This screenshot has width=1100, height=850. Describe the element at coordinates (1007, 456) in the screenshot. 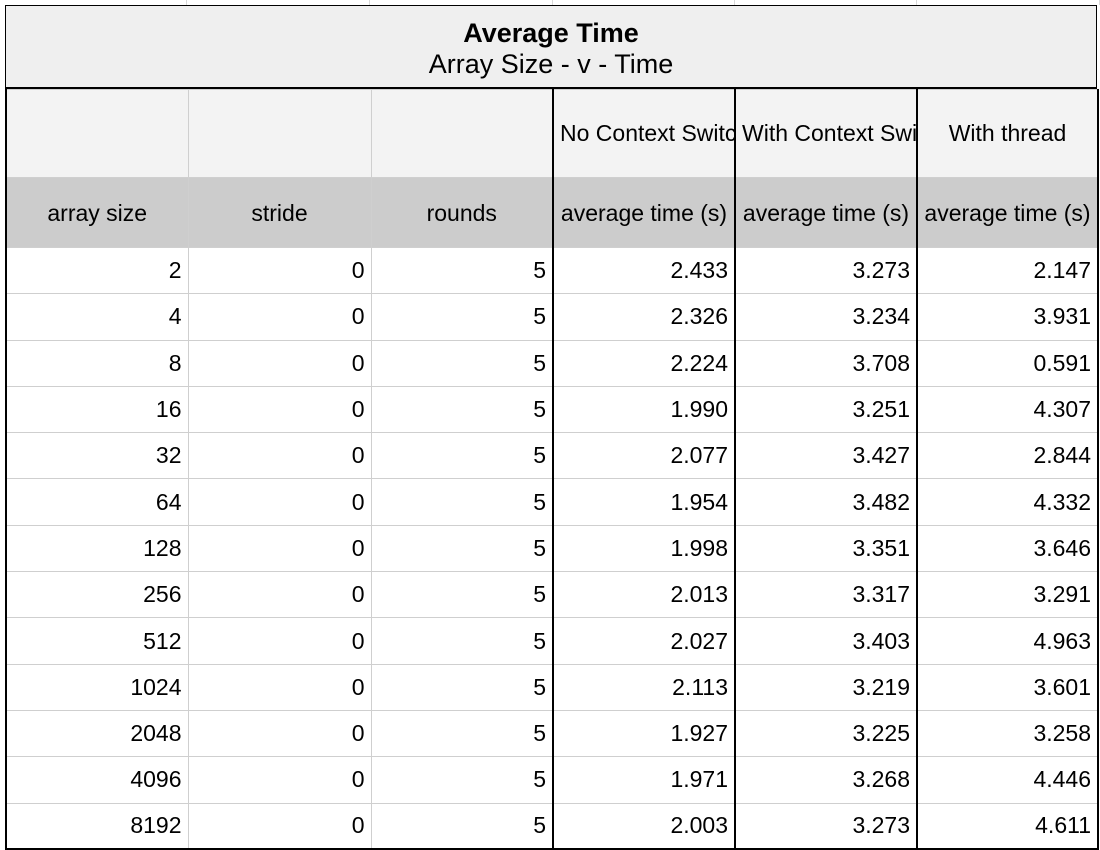

I see `cell-with-thread-time: 2.844` at that location.